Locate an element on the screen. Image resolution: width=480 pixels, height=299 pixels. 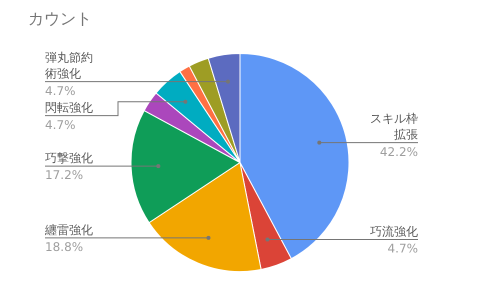
data-label: 18.8% is located at coordinates (64, 247).